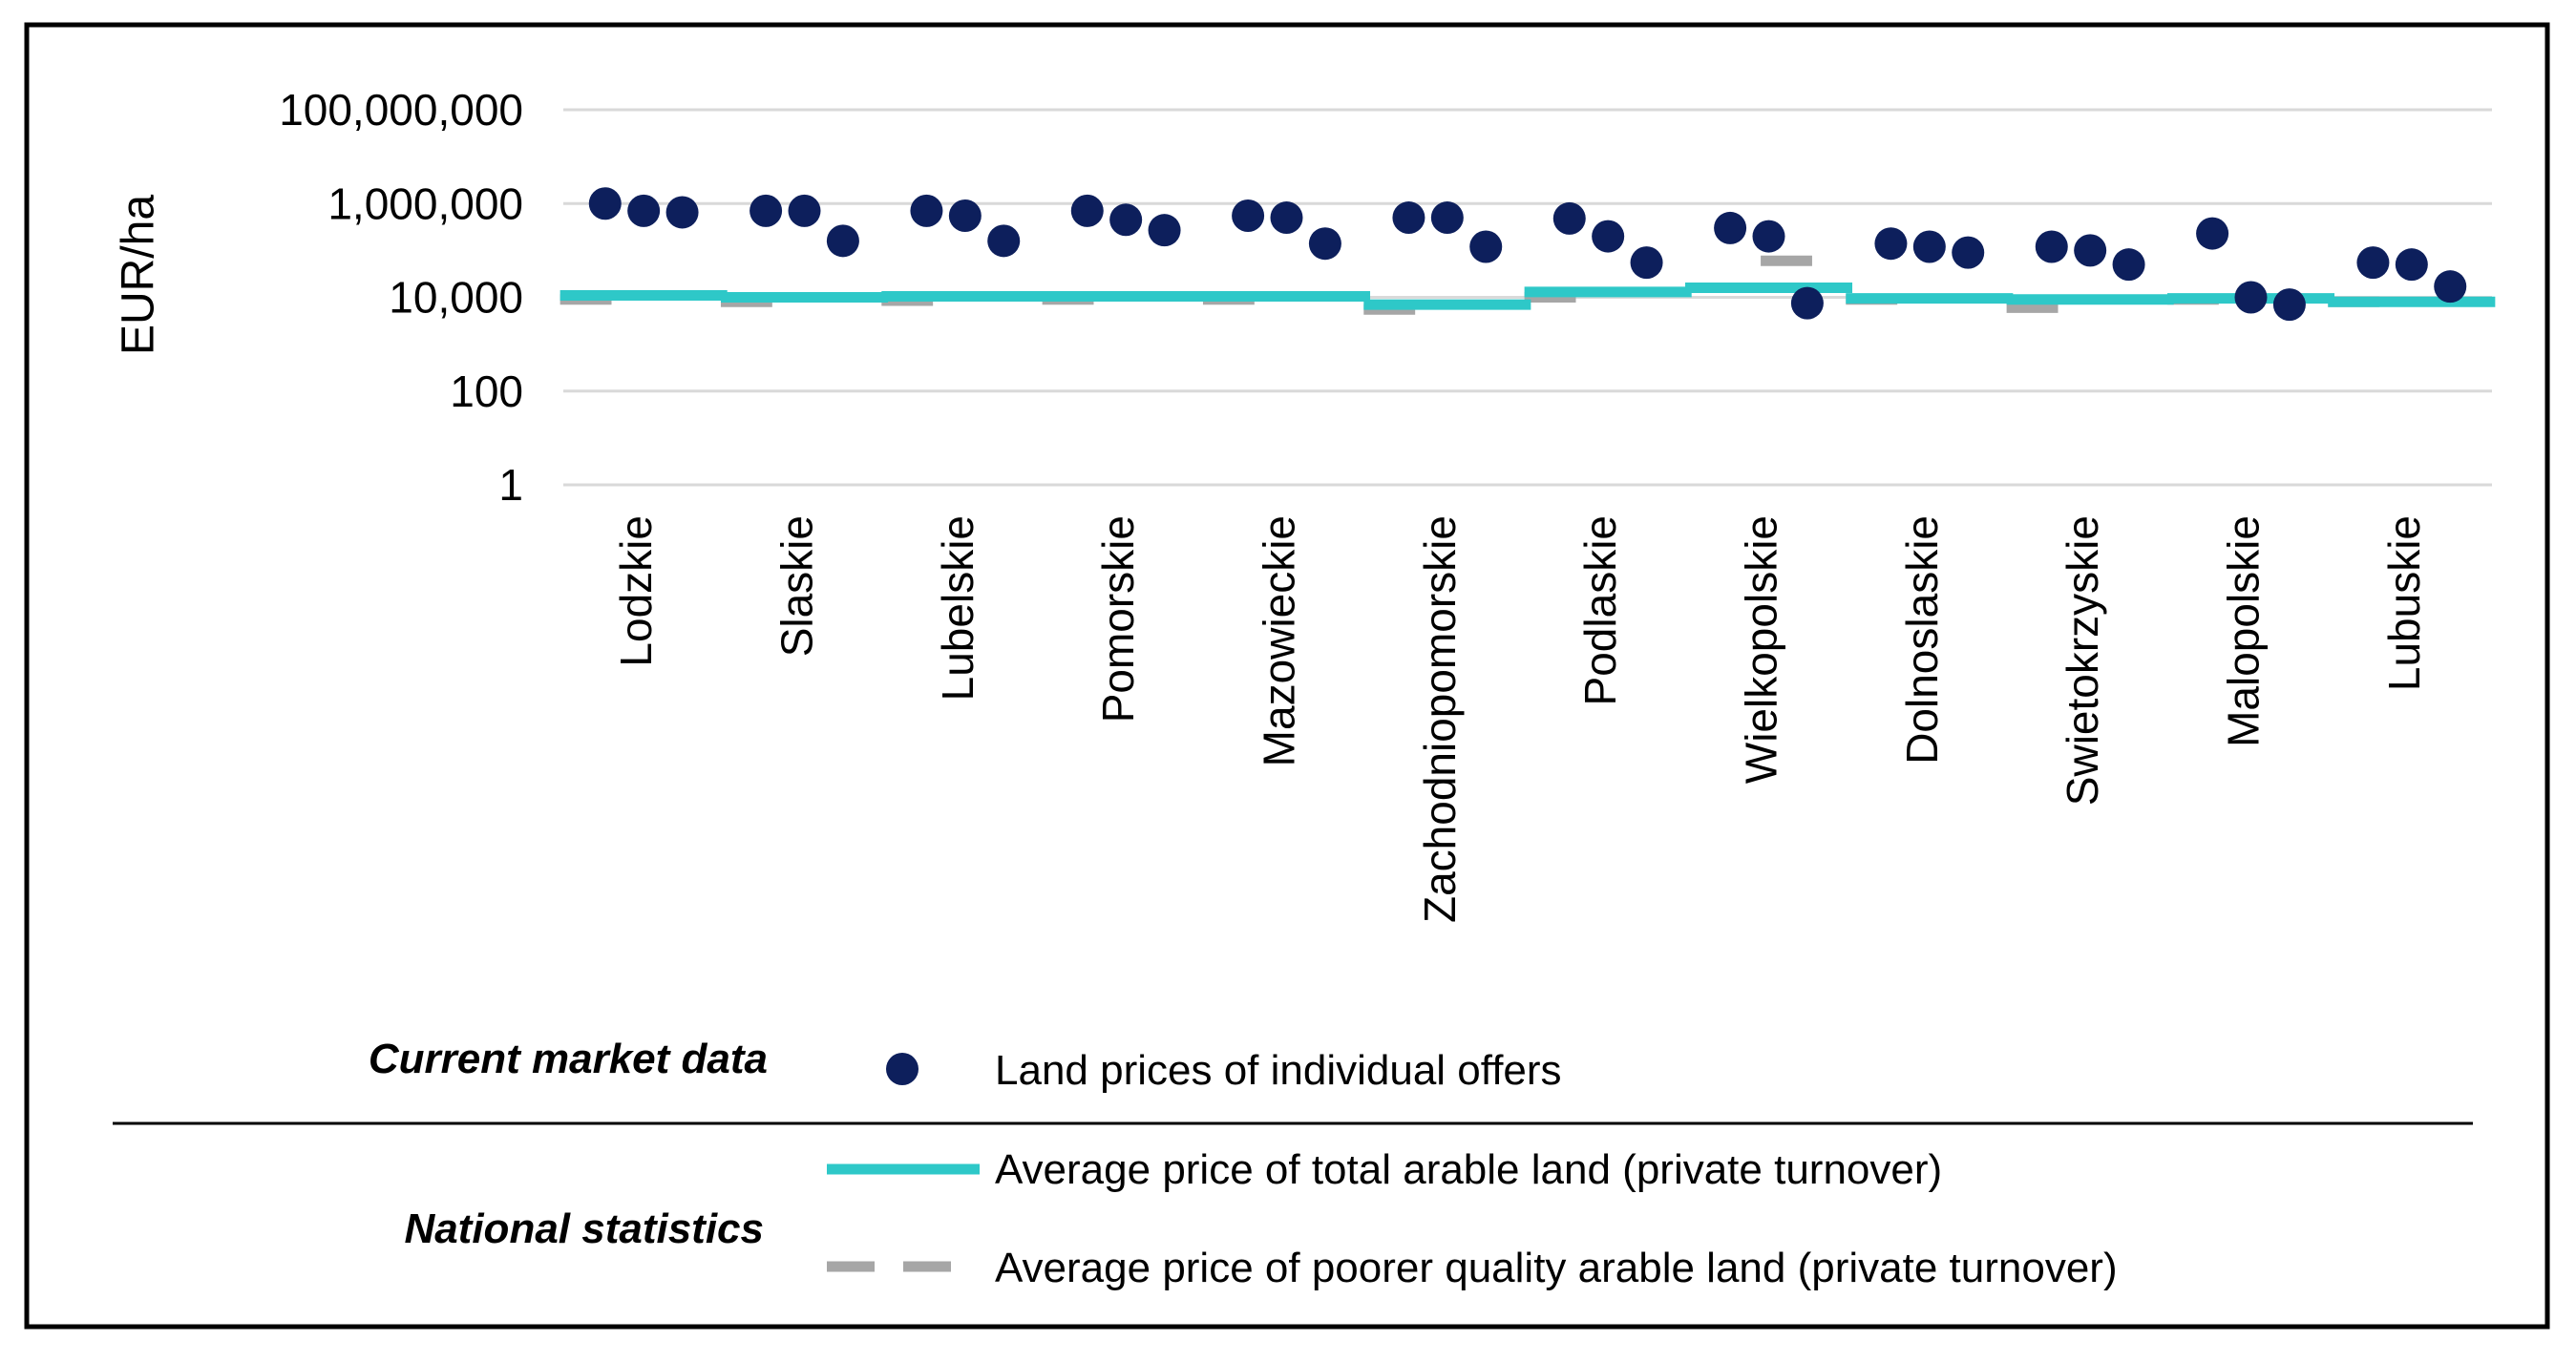 The width and height of the screenshot is (2576, 1362). I want to click on x-category-label: Wielkopolskie, so click(1761, 649).